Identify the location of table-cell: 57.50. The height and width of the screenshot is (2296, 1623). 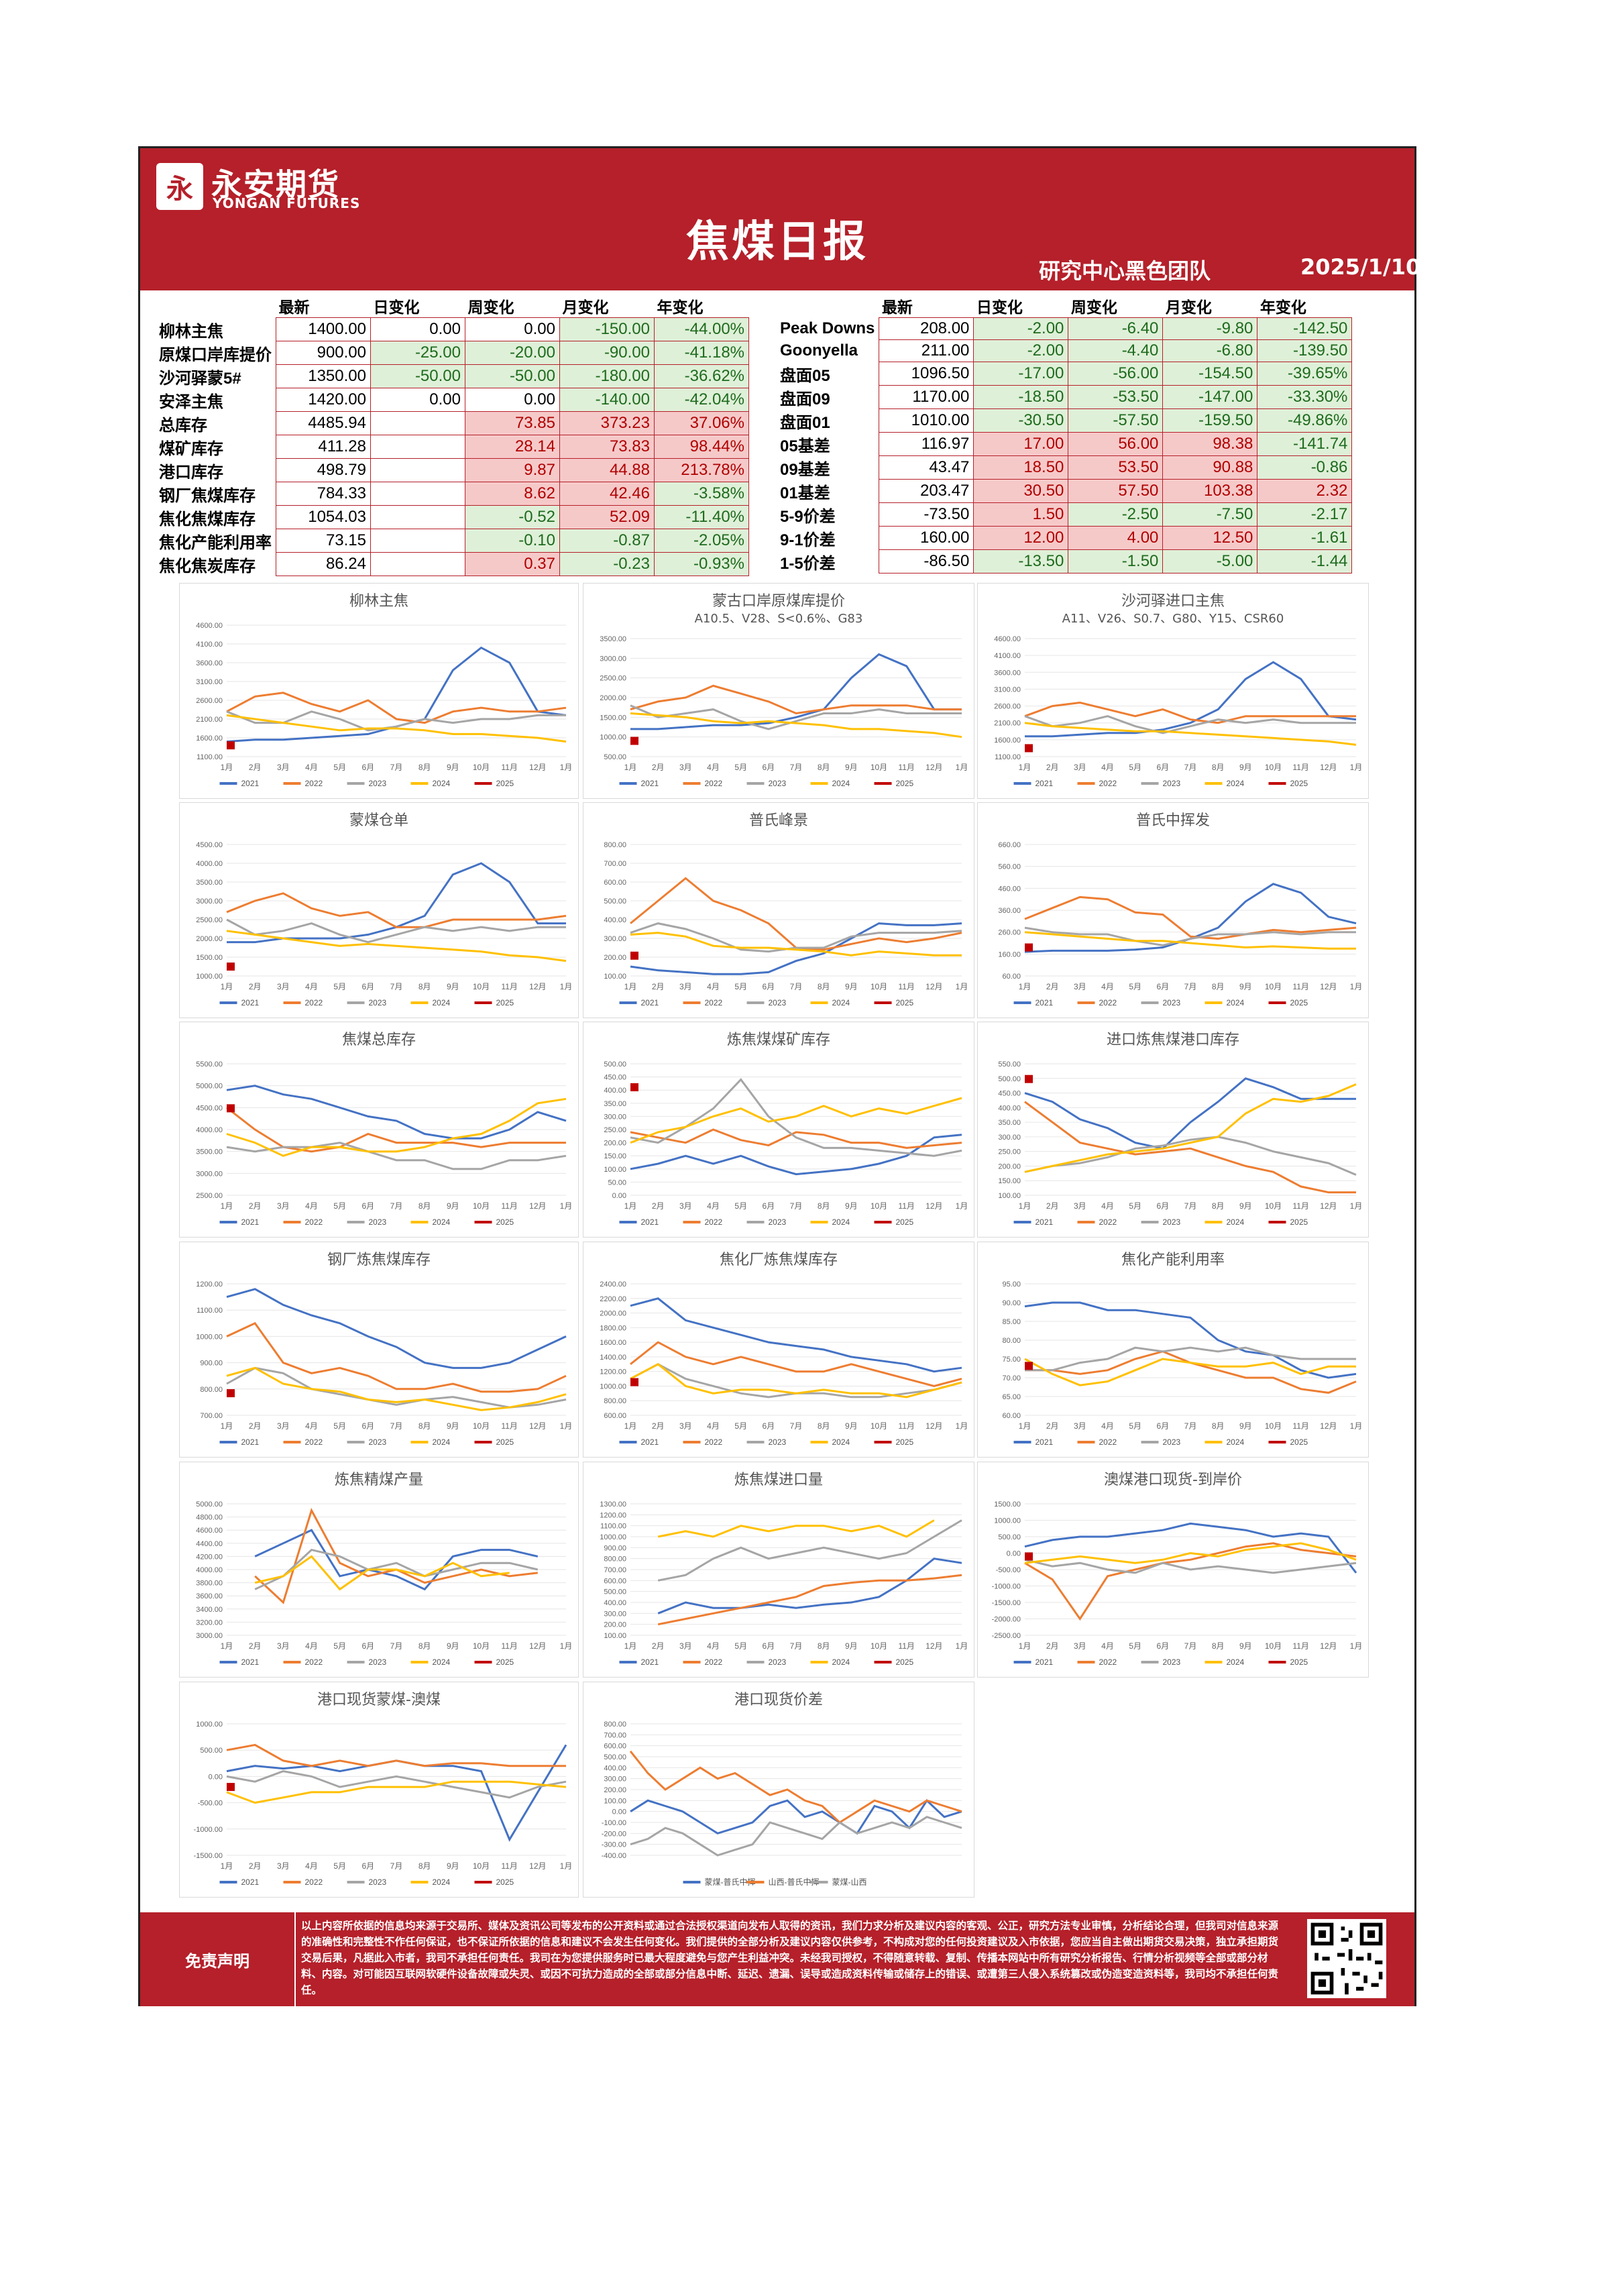
(1116, 491).